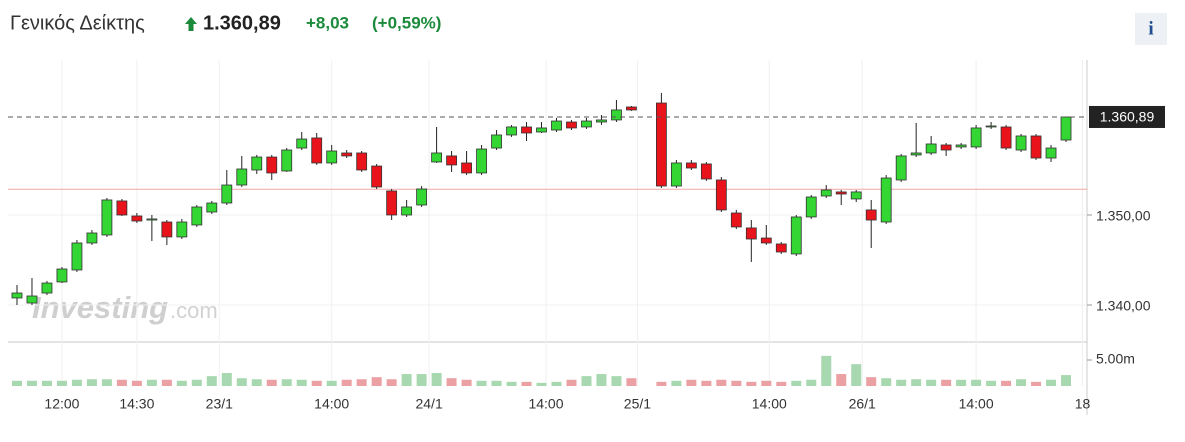 The width and height of the screenshot is (1185, 442). Describe the element at coordinates (77, 23) in the screenshot. I see `title: Γενικός Δείκτης` at that location.